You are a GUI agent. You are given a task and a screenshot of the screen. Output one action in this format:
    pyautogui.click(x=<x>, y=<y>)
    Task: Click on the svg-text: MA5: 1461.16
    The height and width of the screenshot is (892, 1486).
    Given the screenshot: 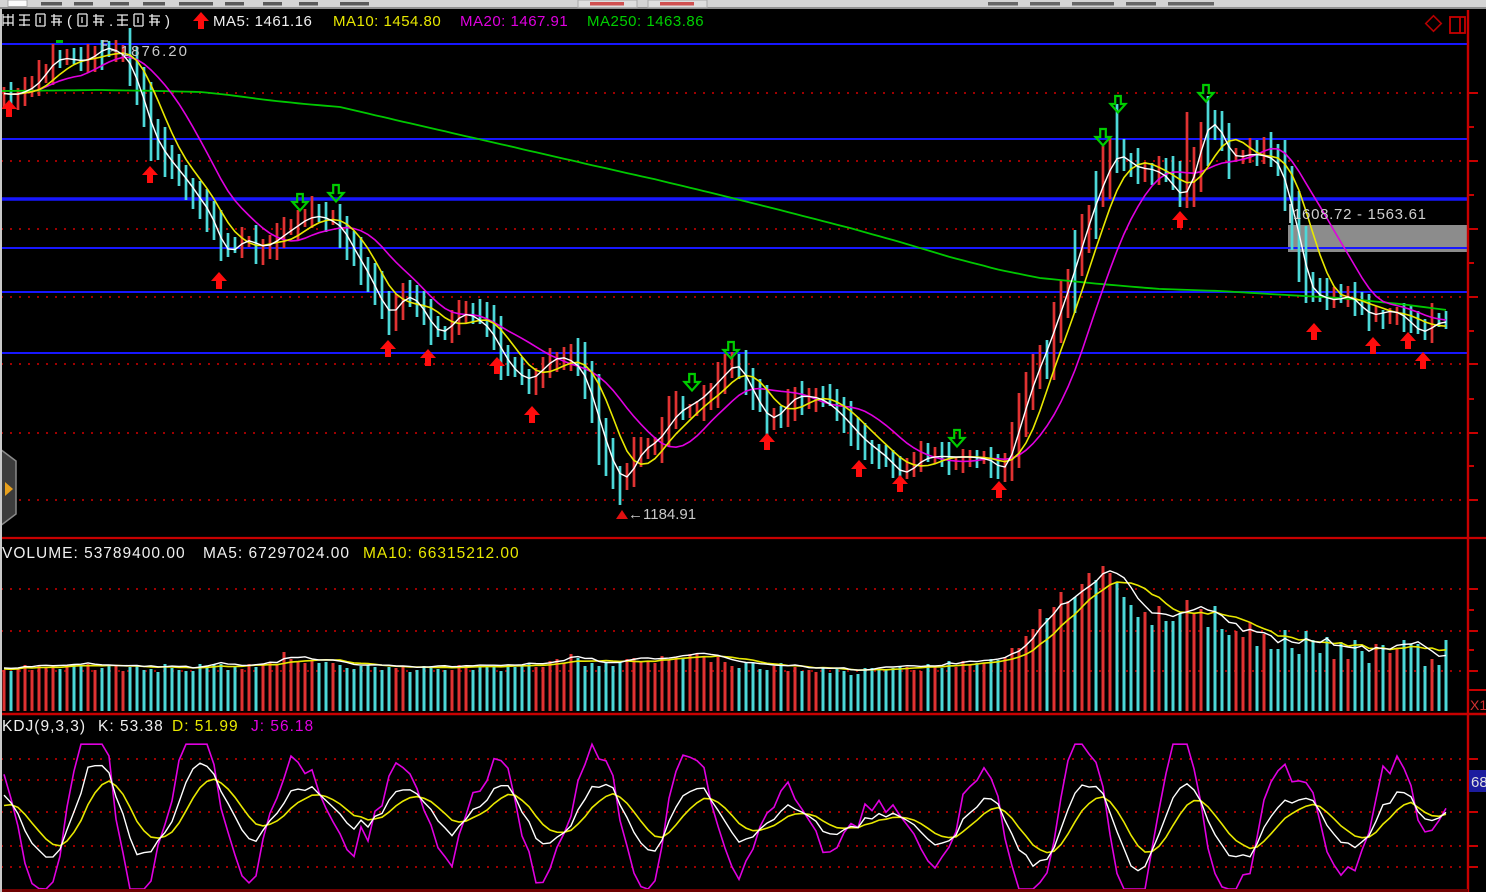 What is the action you would take?
    pyautogui.click(x=262, y=21)
    